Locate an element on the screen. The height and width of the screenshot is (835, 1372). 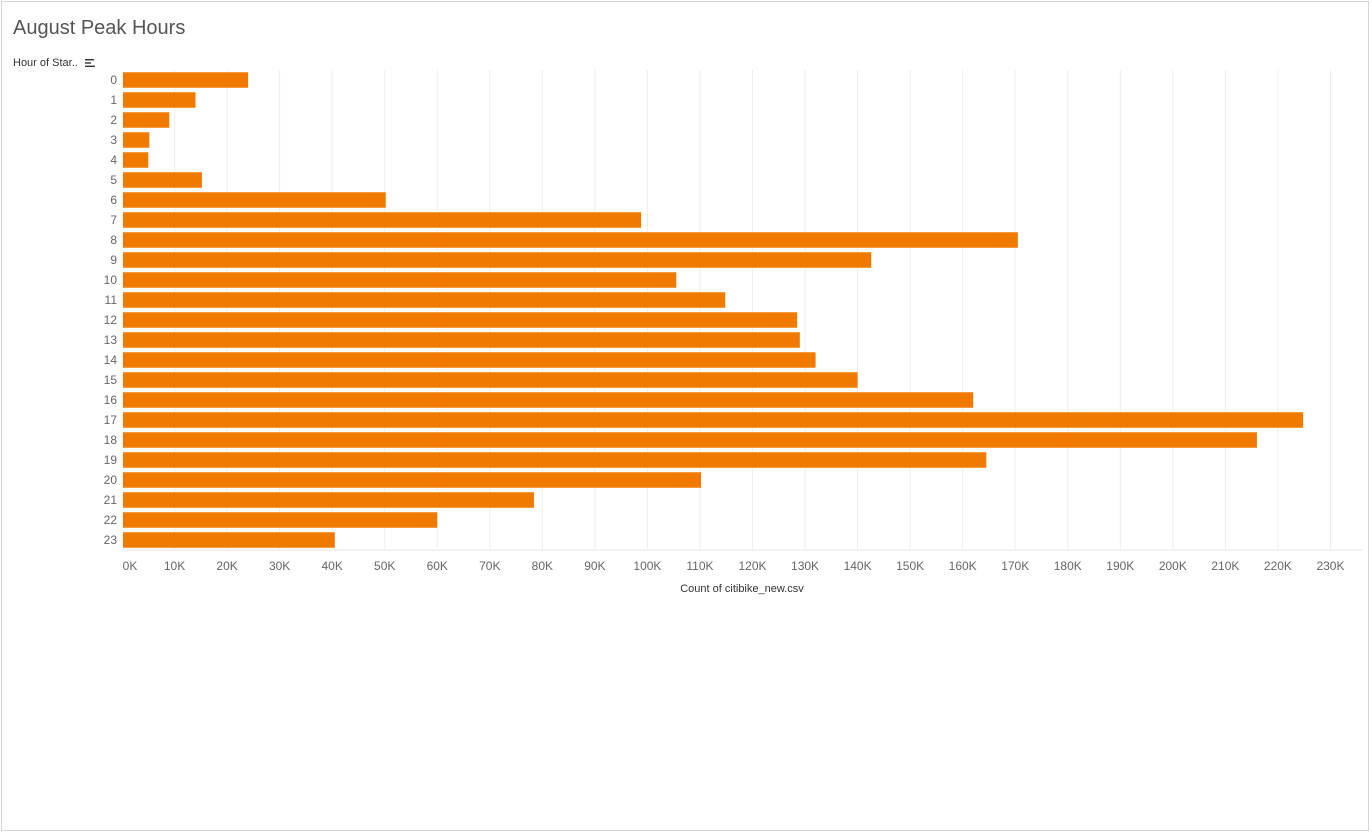
x-tick-label: 120K is located at coordinates (752, 566).